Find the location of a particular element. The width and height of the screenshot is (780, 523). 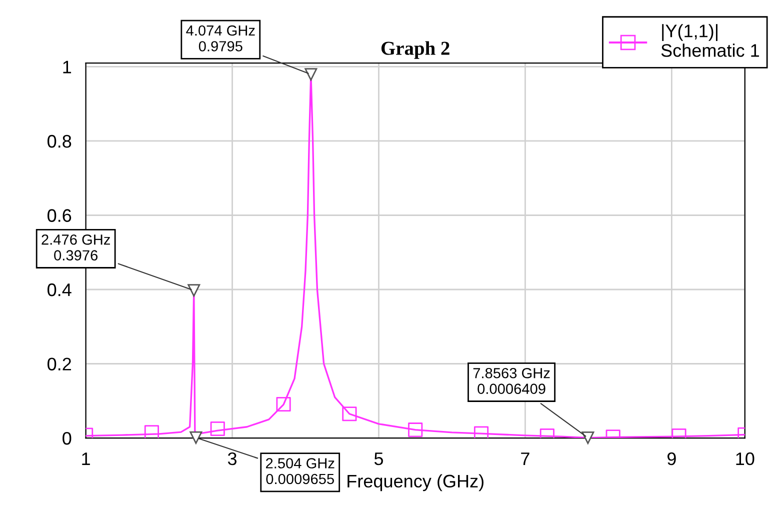

y-tick-label: 0.8 is located at coordinates (60, 141).